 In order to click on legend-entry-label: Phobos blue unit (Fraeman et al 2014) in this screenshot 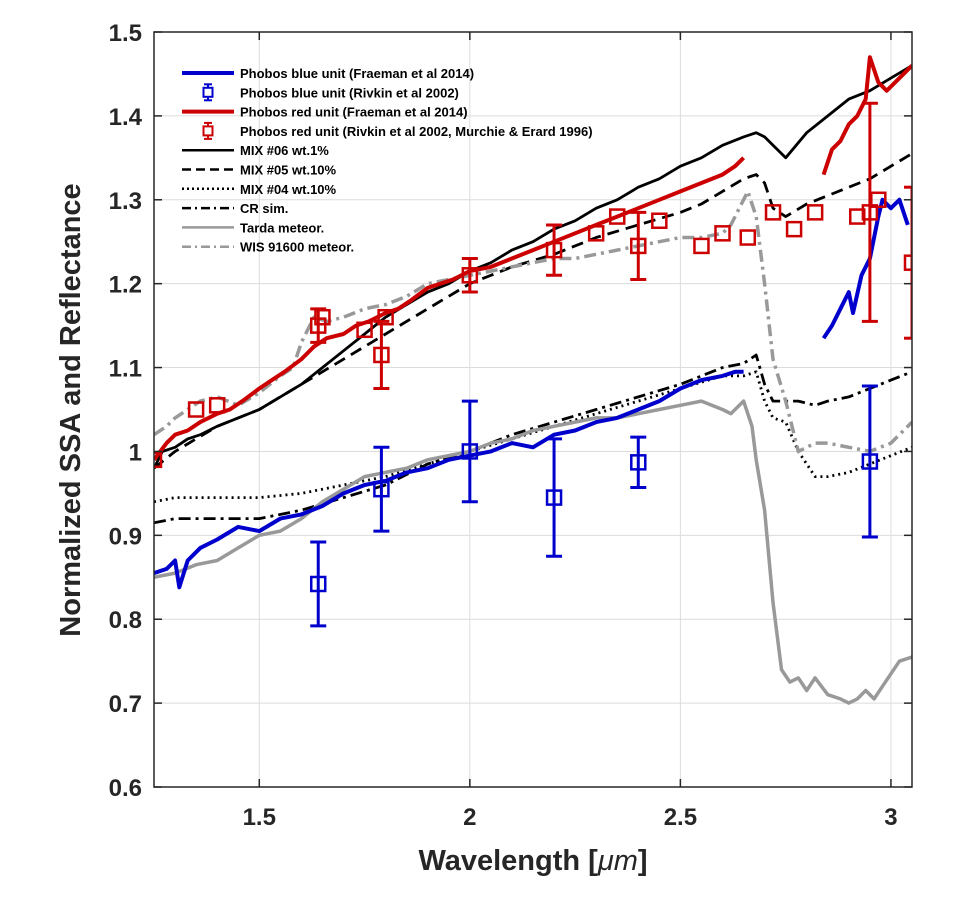, I will do `click(357, 73)`.